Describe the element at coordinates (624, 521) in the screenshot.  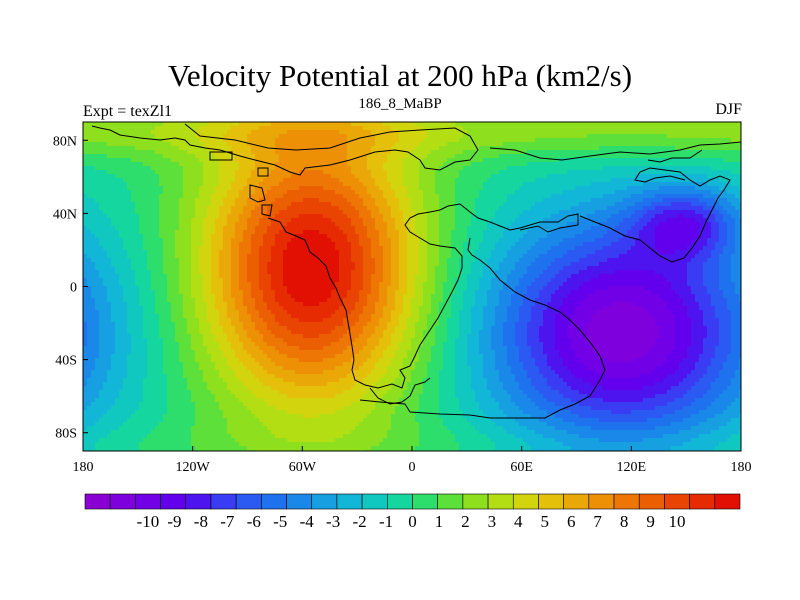
I see `colorbar-label: 8` at that location.